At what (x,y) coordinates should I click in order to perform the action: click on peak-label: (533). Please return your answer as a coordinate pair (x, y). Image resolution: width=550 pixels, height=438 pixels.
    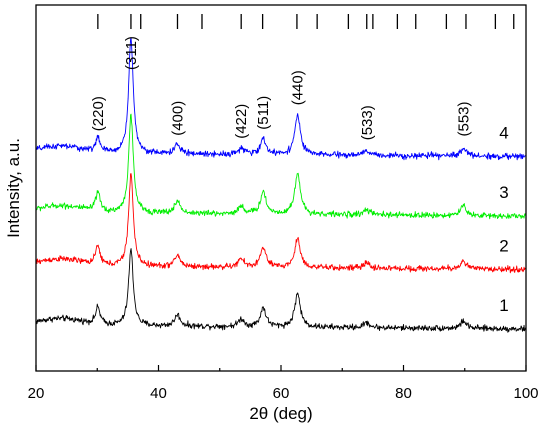
    Looking at the image, I should click on (367, 122).